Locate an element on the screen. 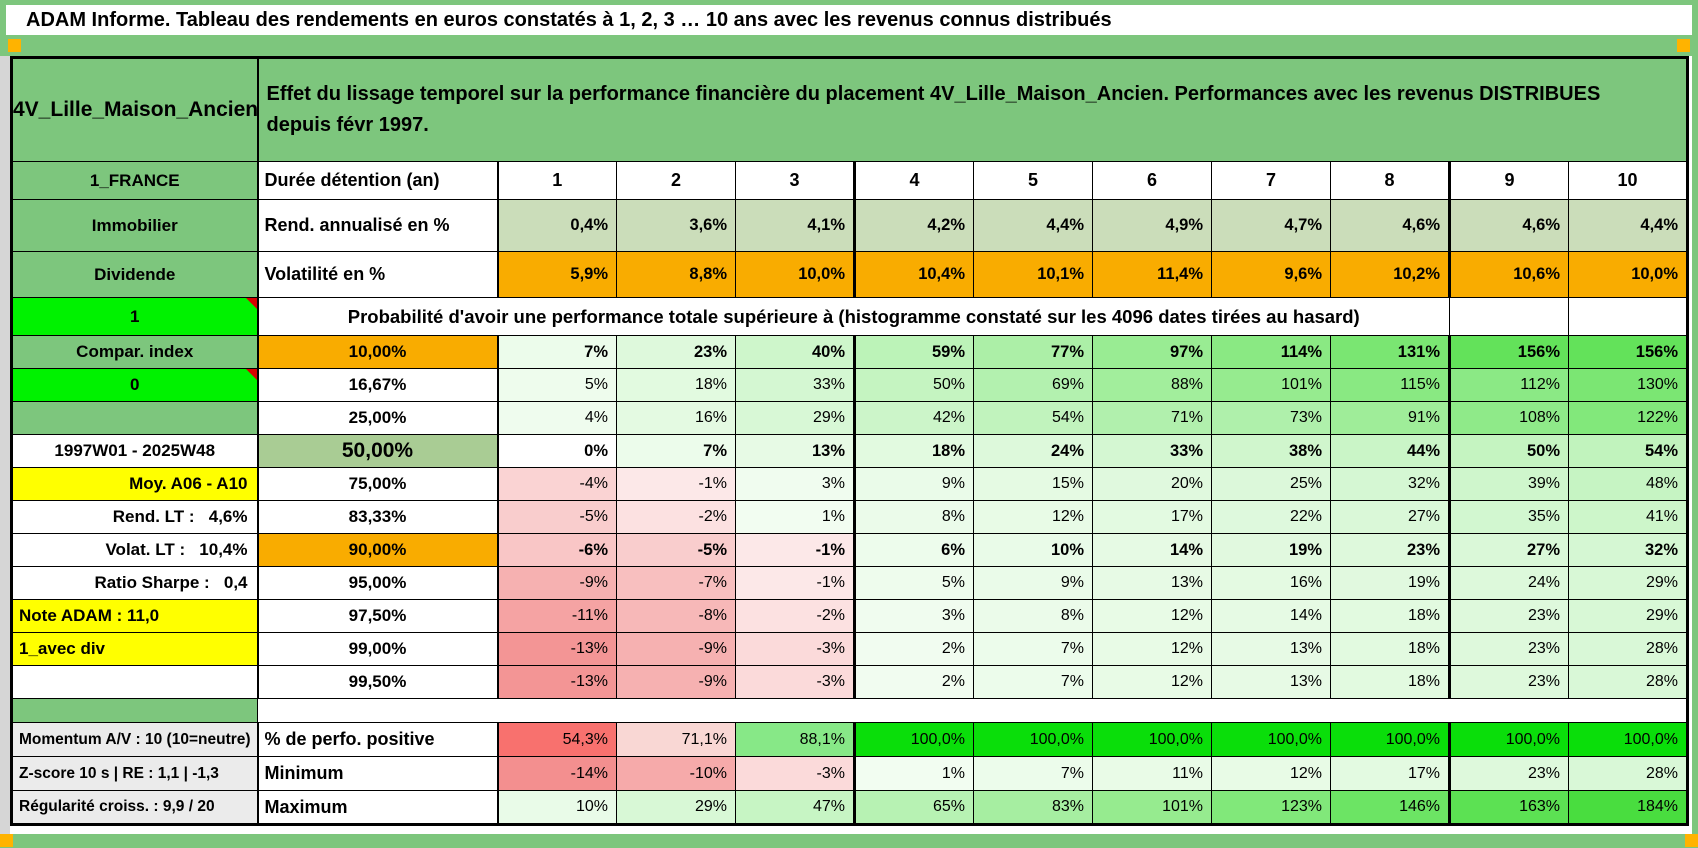 The height and width of the screenshot is (848, 1698). value-cell: 4,4% is located at coordinates (1033, 225).